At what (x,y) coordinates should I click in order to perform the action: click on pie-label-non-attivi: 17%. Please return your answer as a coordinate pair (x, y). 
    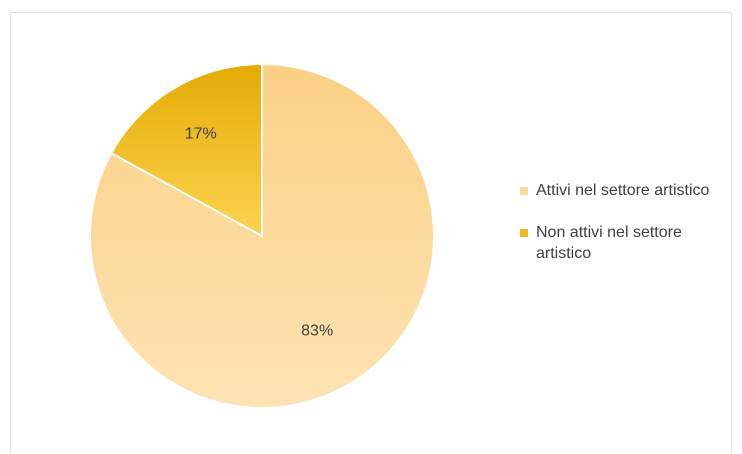
    Looking at the image, I should click on (201, 133).